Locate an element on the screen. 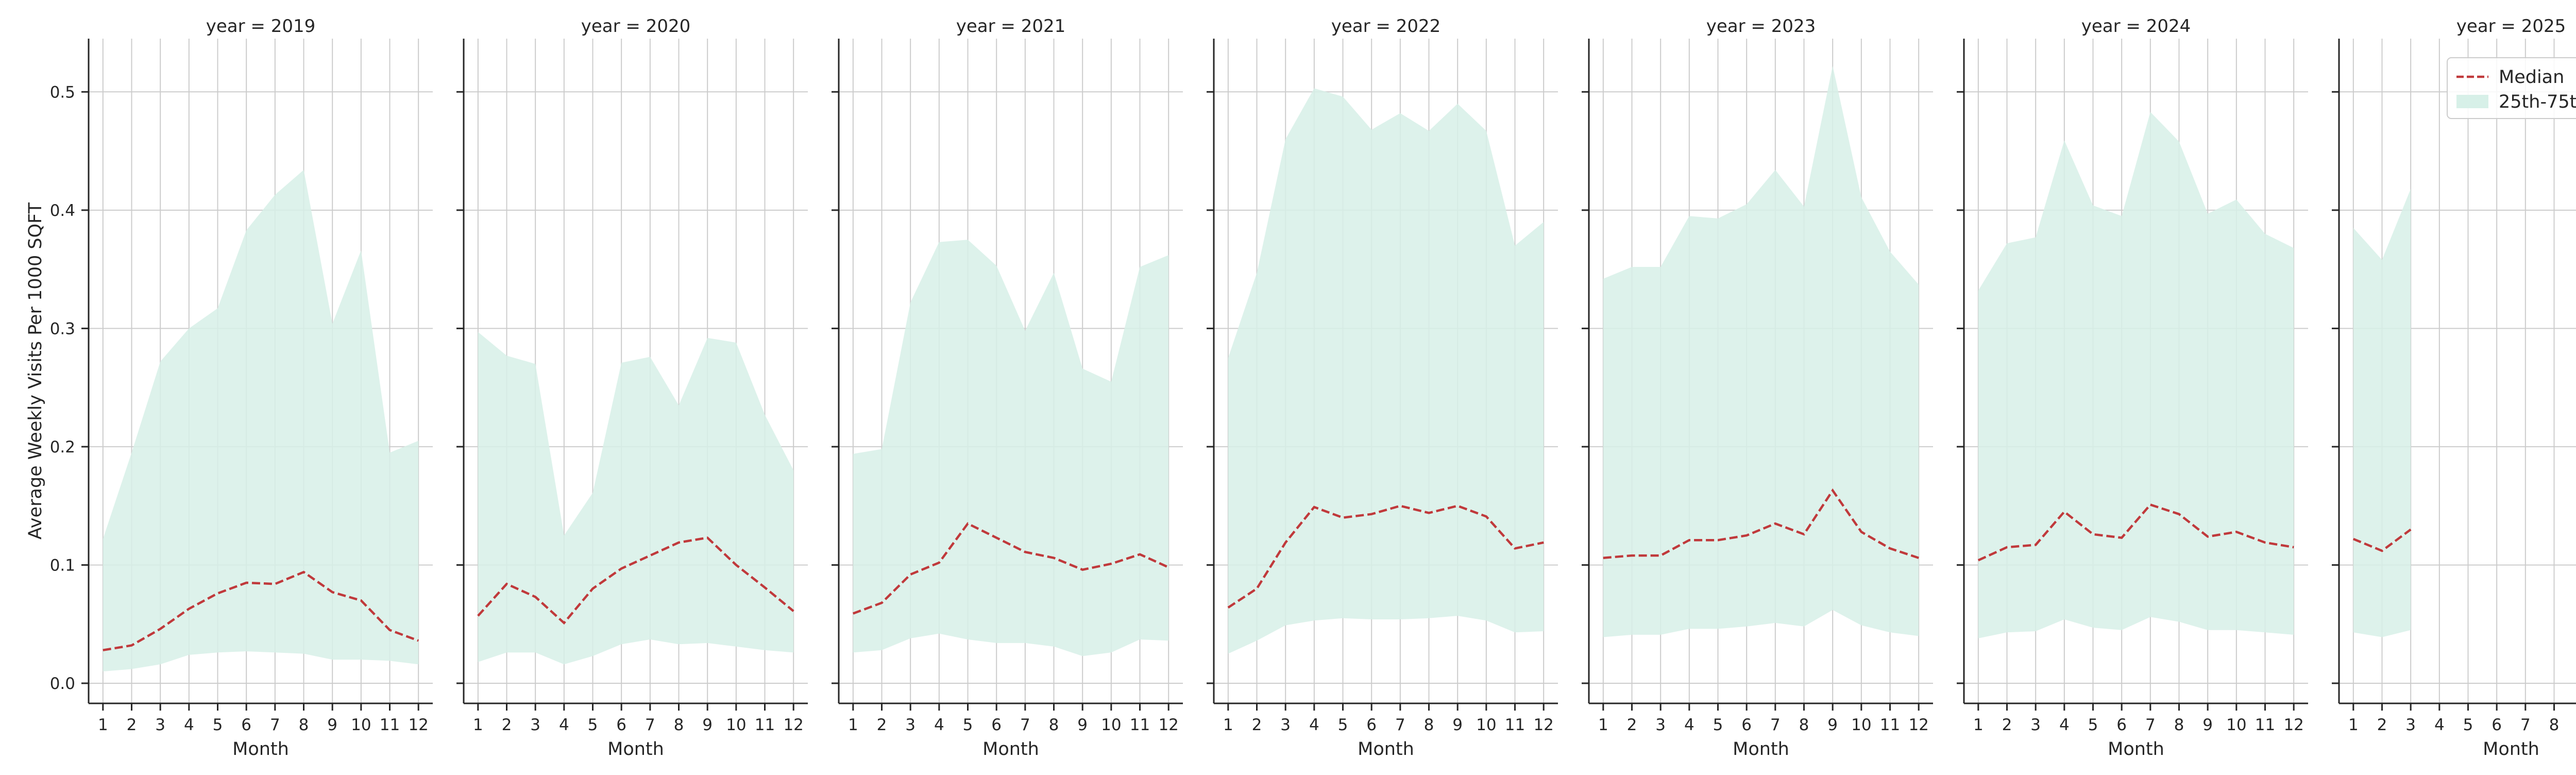 The width and height of the screenshot is (2576, 775). facet-title: year = 2023 is located at coordinates (1761, 26).